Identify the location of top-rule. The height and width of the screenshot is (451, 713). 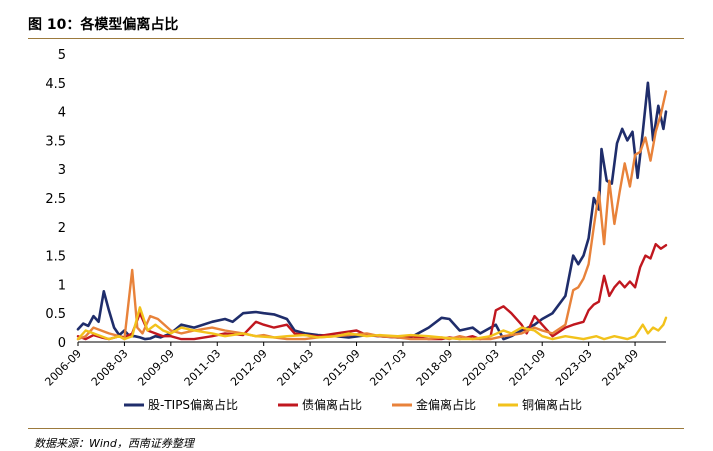
(356, 38).